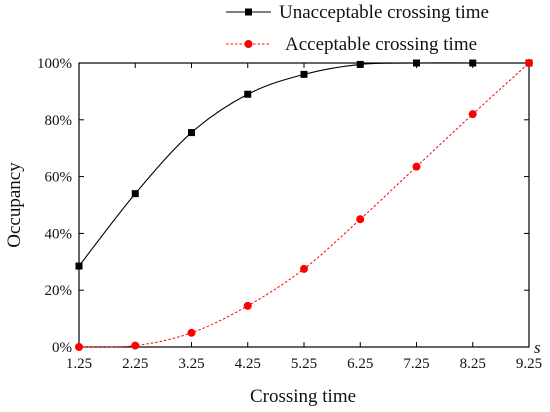 This screenshot has width=550, height=412. I want to click on x-tick-label: 6.25, so click(360, 364).